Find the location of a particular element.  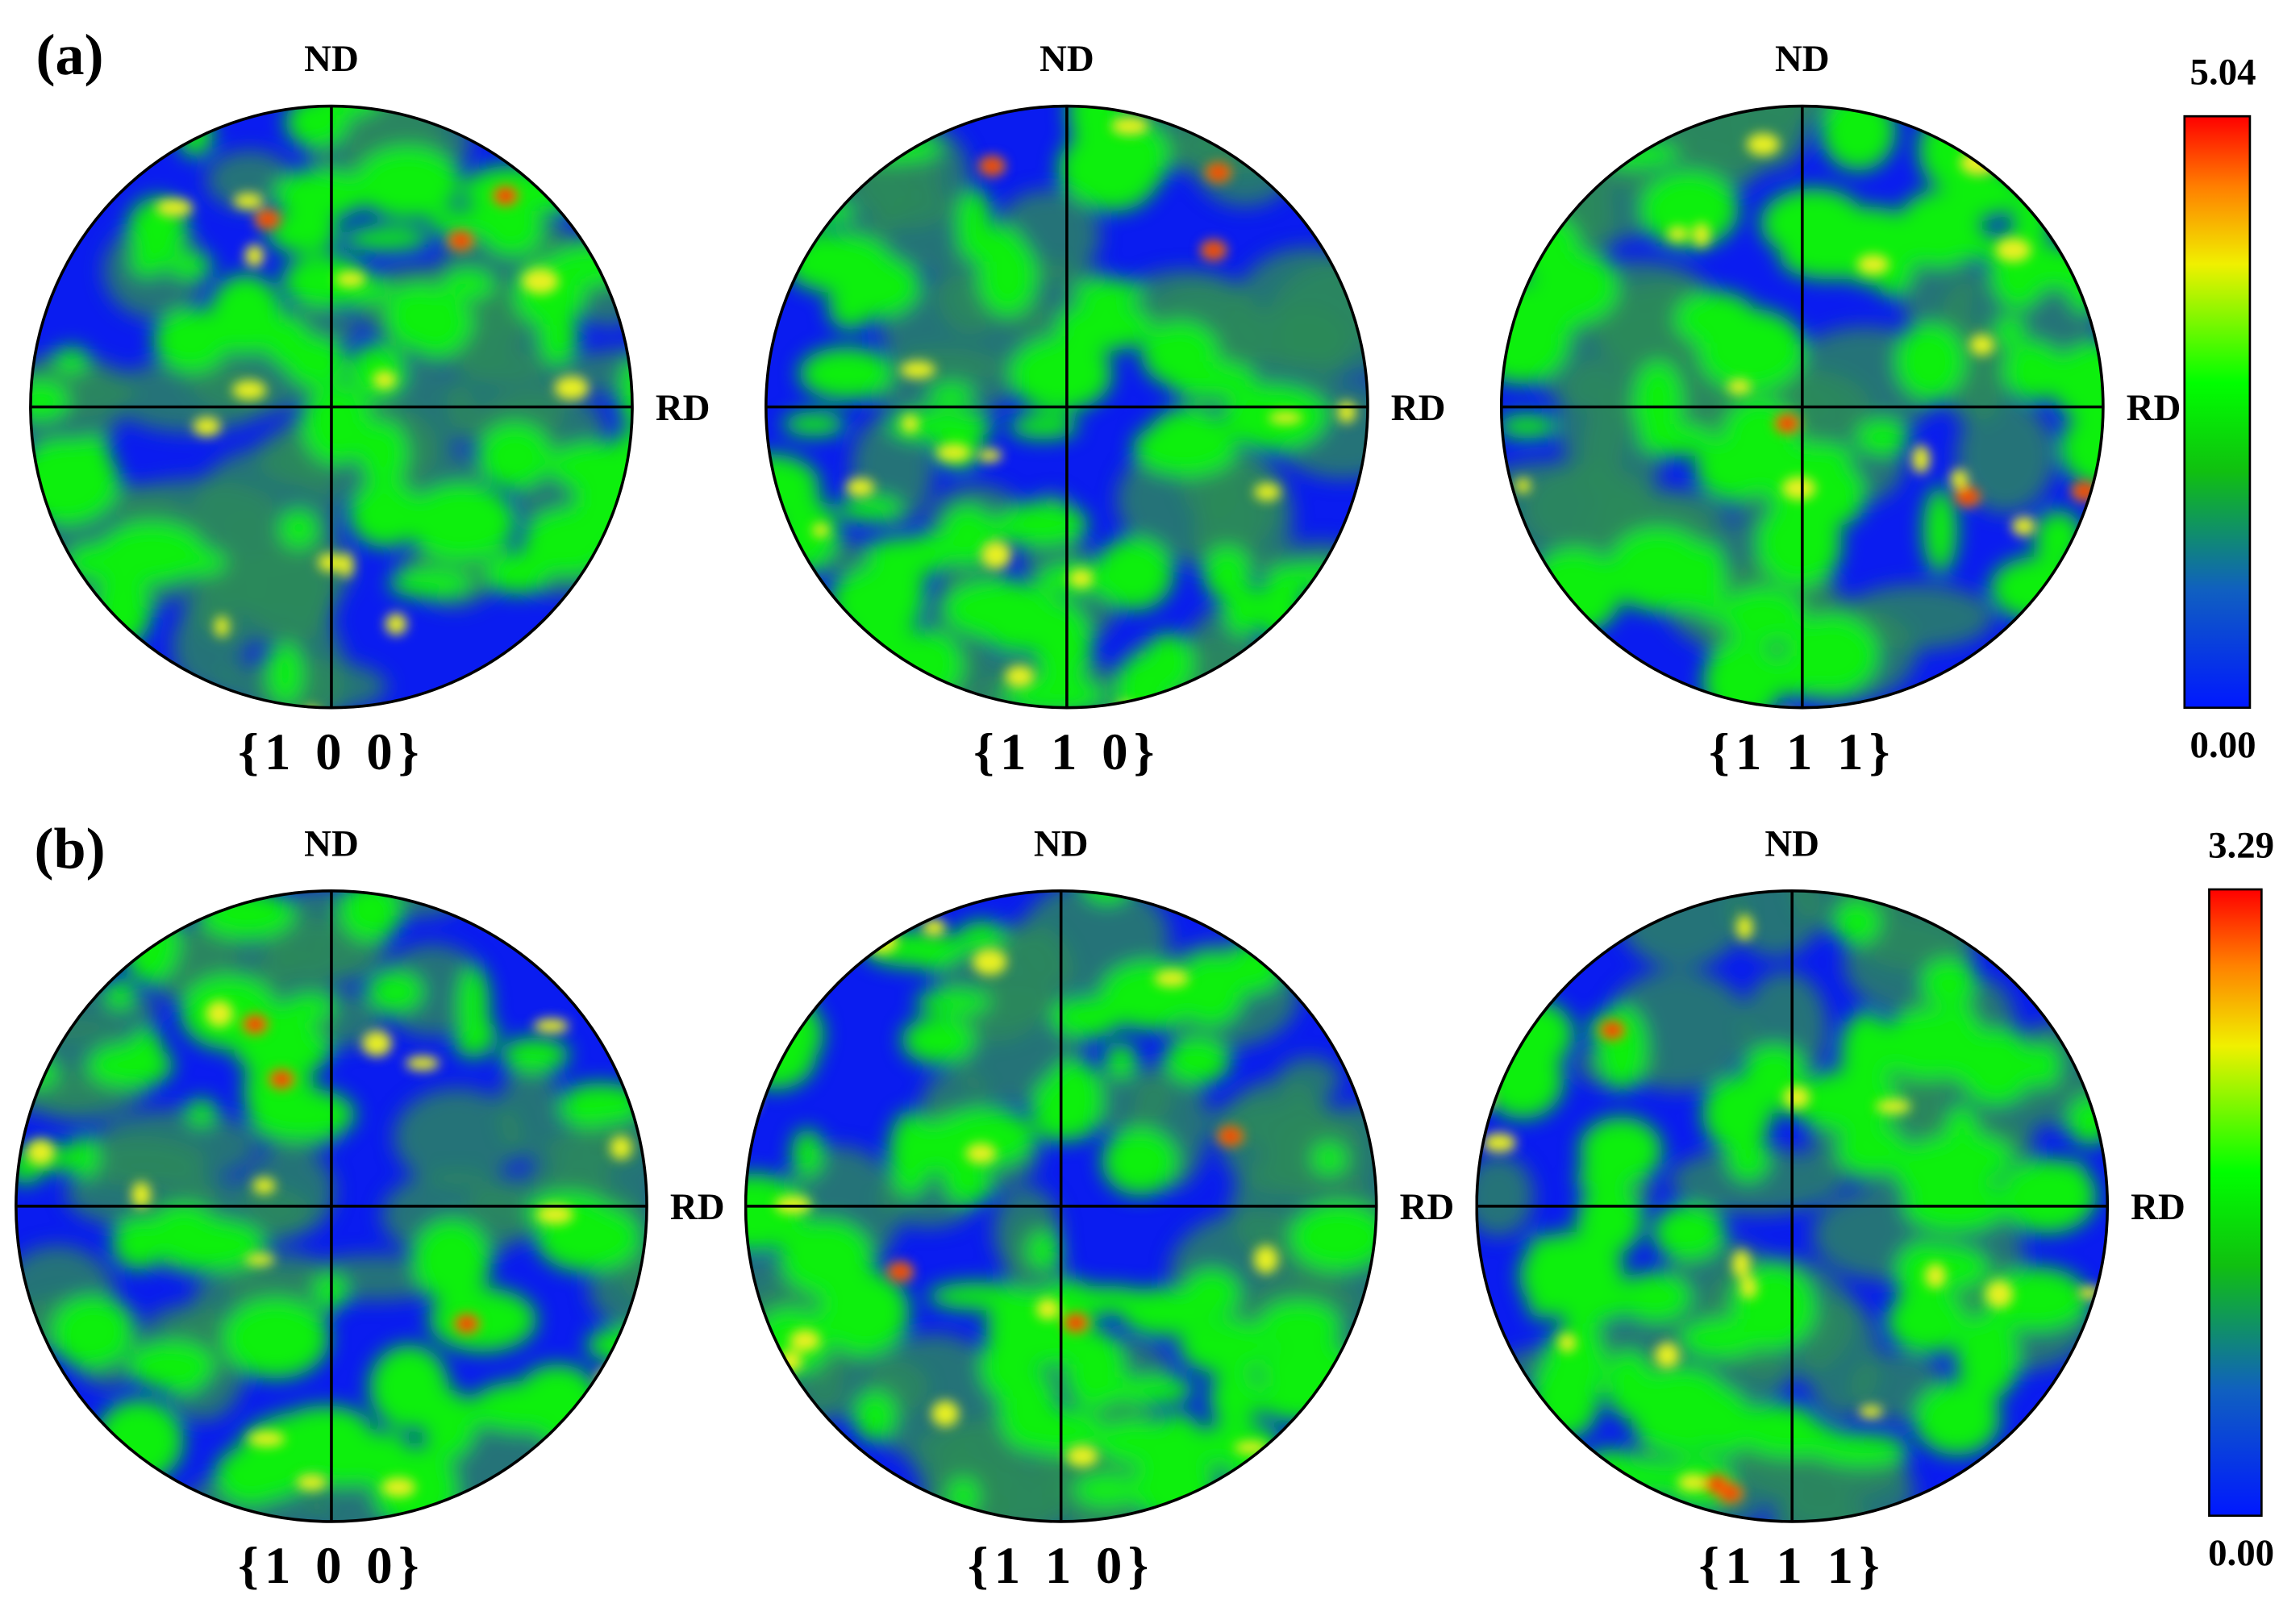

peaks is located at coordinates (1789, 1209).